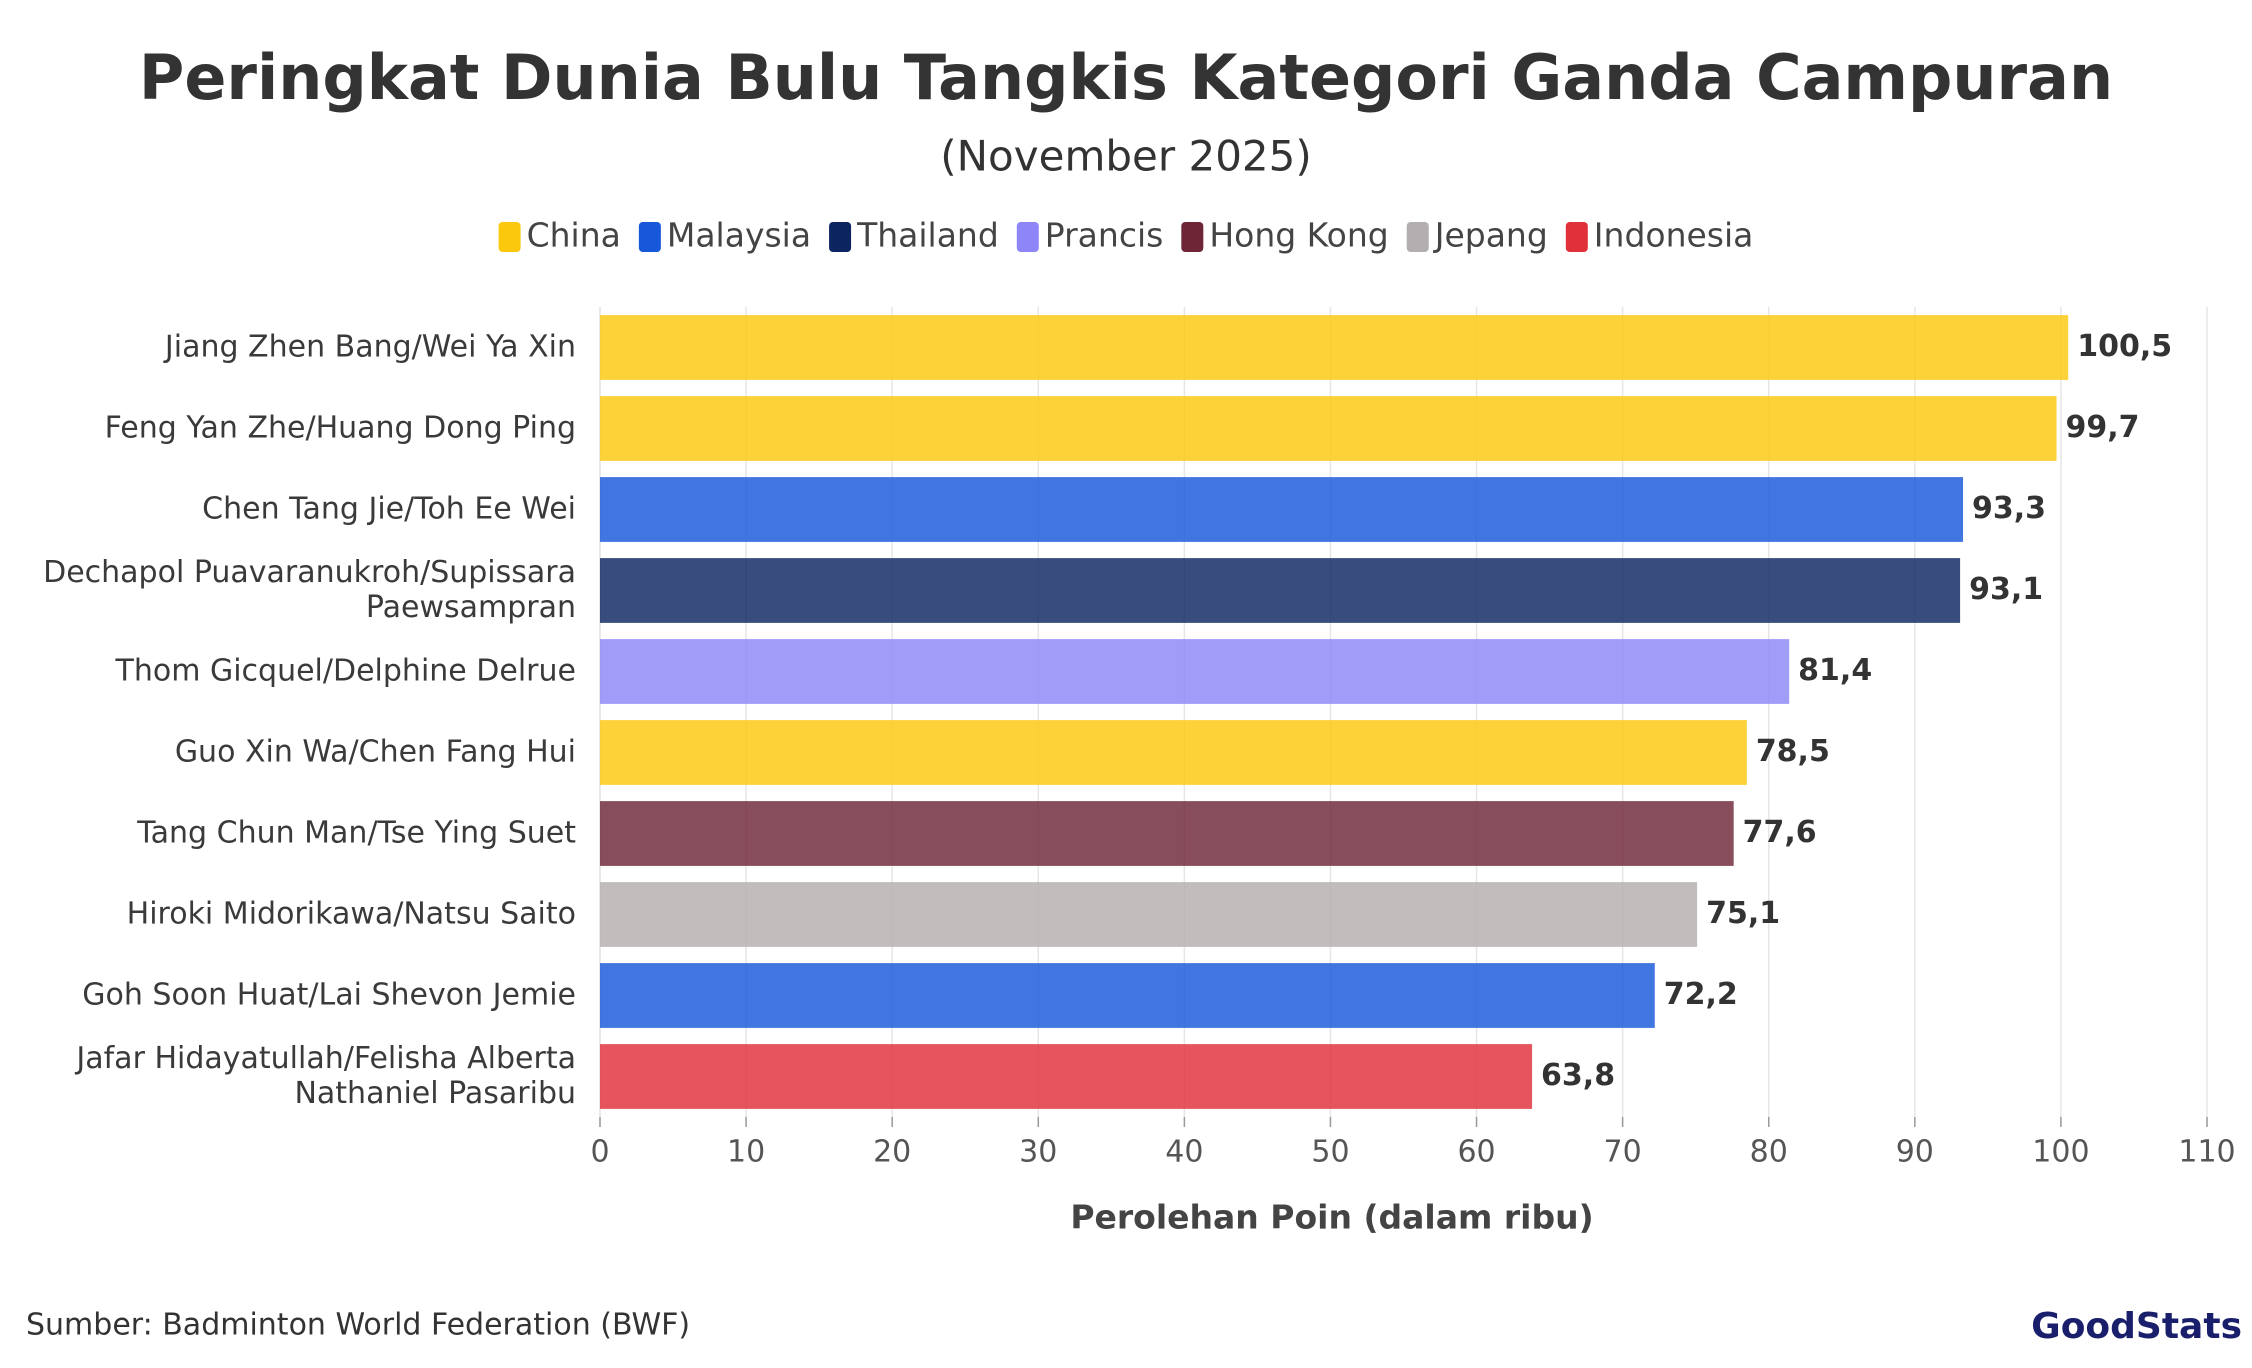 The image size is (2252, 1368). Describe the element at coordinates (1780, 832) in the screenshot. I see `value-label: 77,6` at that location.